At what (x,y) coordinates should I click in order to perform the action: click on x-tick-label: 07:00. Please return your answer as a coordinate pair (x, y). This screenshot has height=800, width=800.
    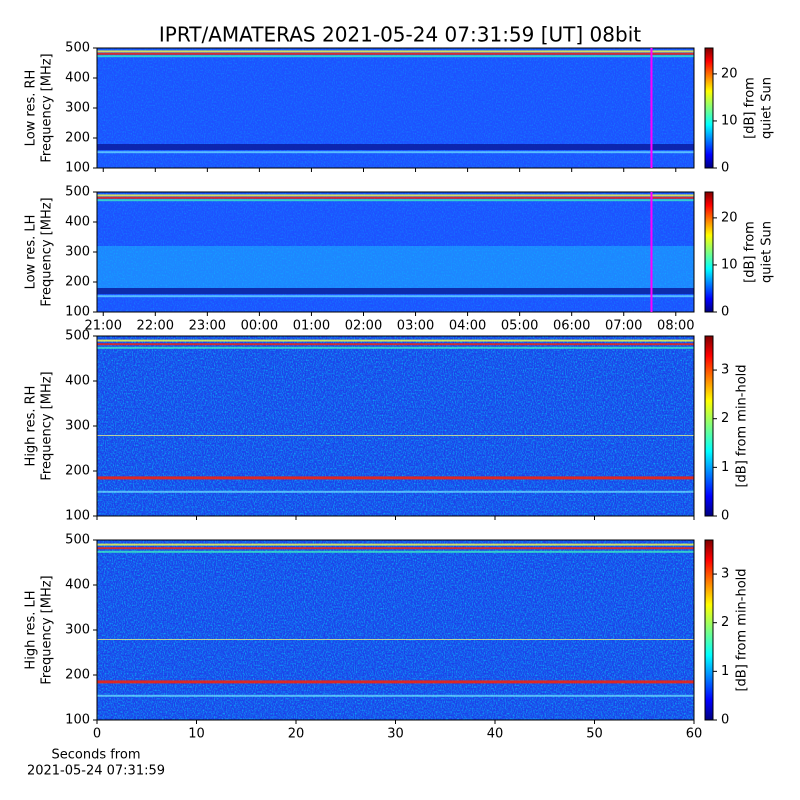
    Looking at the image, I should click on (623, 326).